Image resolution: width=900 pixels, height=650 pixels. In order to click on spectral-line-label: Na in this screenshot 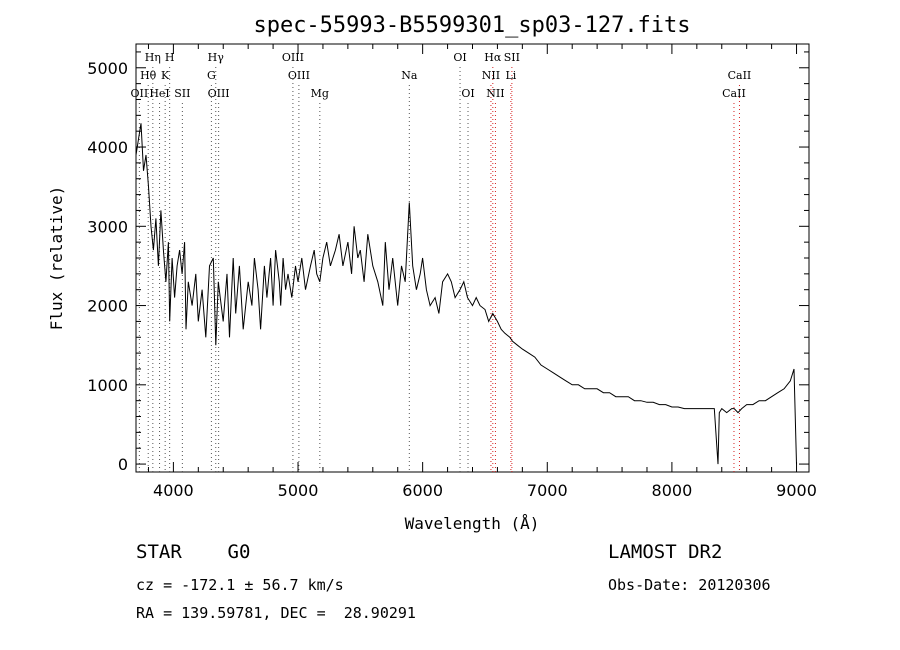, I will do `click(409, 75)`.